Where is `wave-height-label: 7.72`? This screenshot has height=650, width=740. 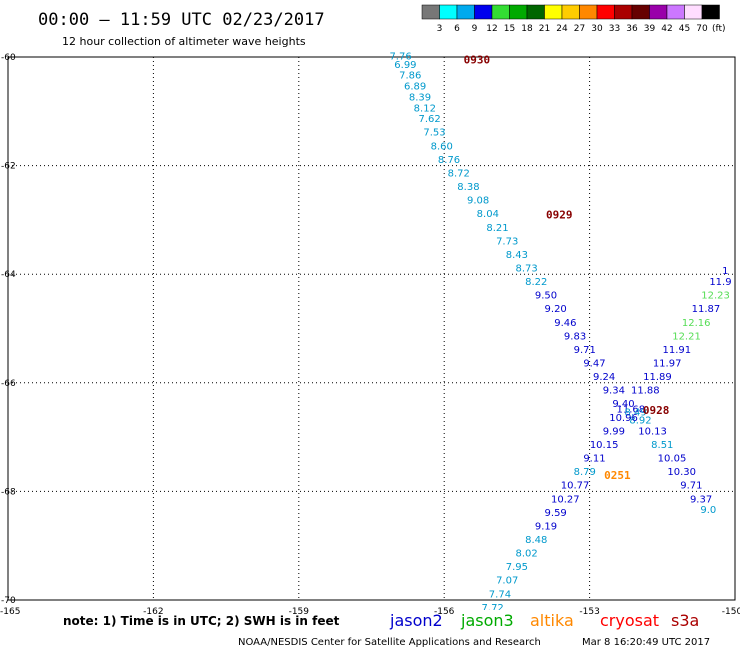 wave-height-label: 7.72 is located at coordinates (493, 608).